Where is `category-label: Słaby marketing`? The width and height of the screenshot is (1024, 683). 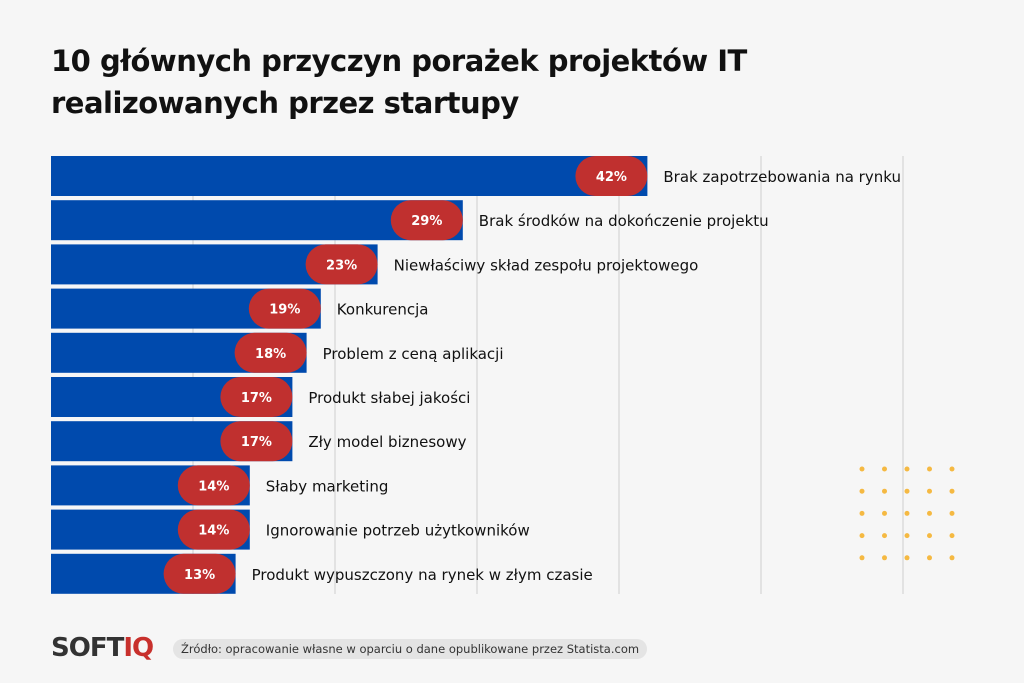 category-label: Słaby marketing is located at coordinates (327, 486).